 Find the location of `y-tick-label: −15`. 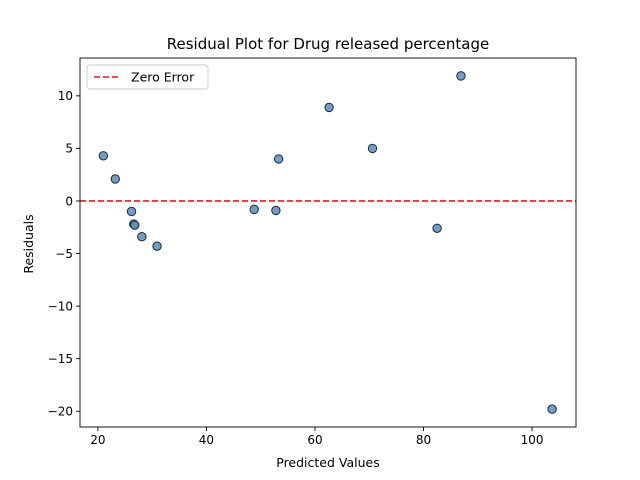

y-tick-label: −15 is located at coordinates (60, 359).